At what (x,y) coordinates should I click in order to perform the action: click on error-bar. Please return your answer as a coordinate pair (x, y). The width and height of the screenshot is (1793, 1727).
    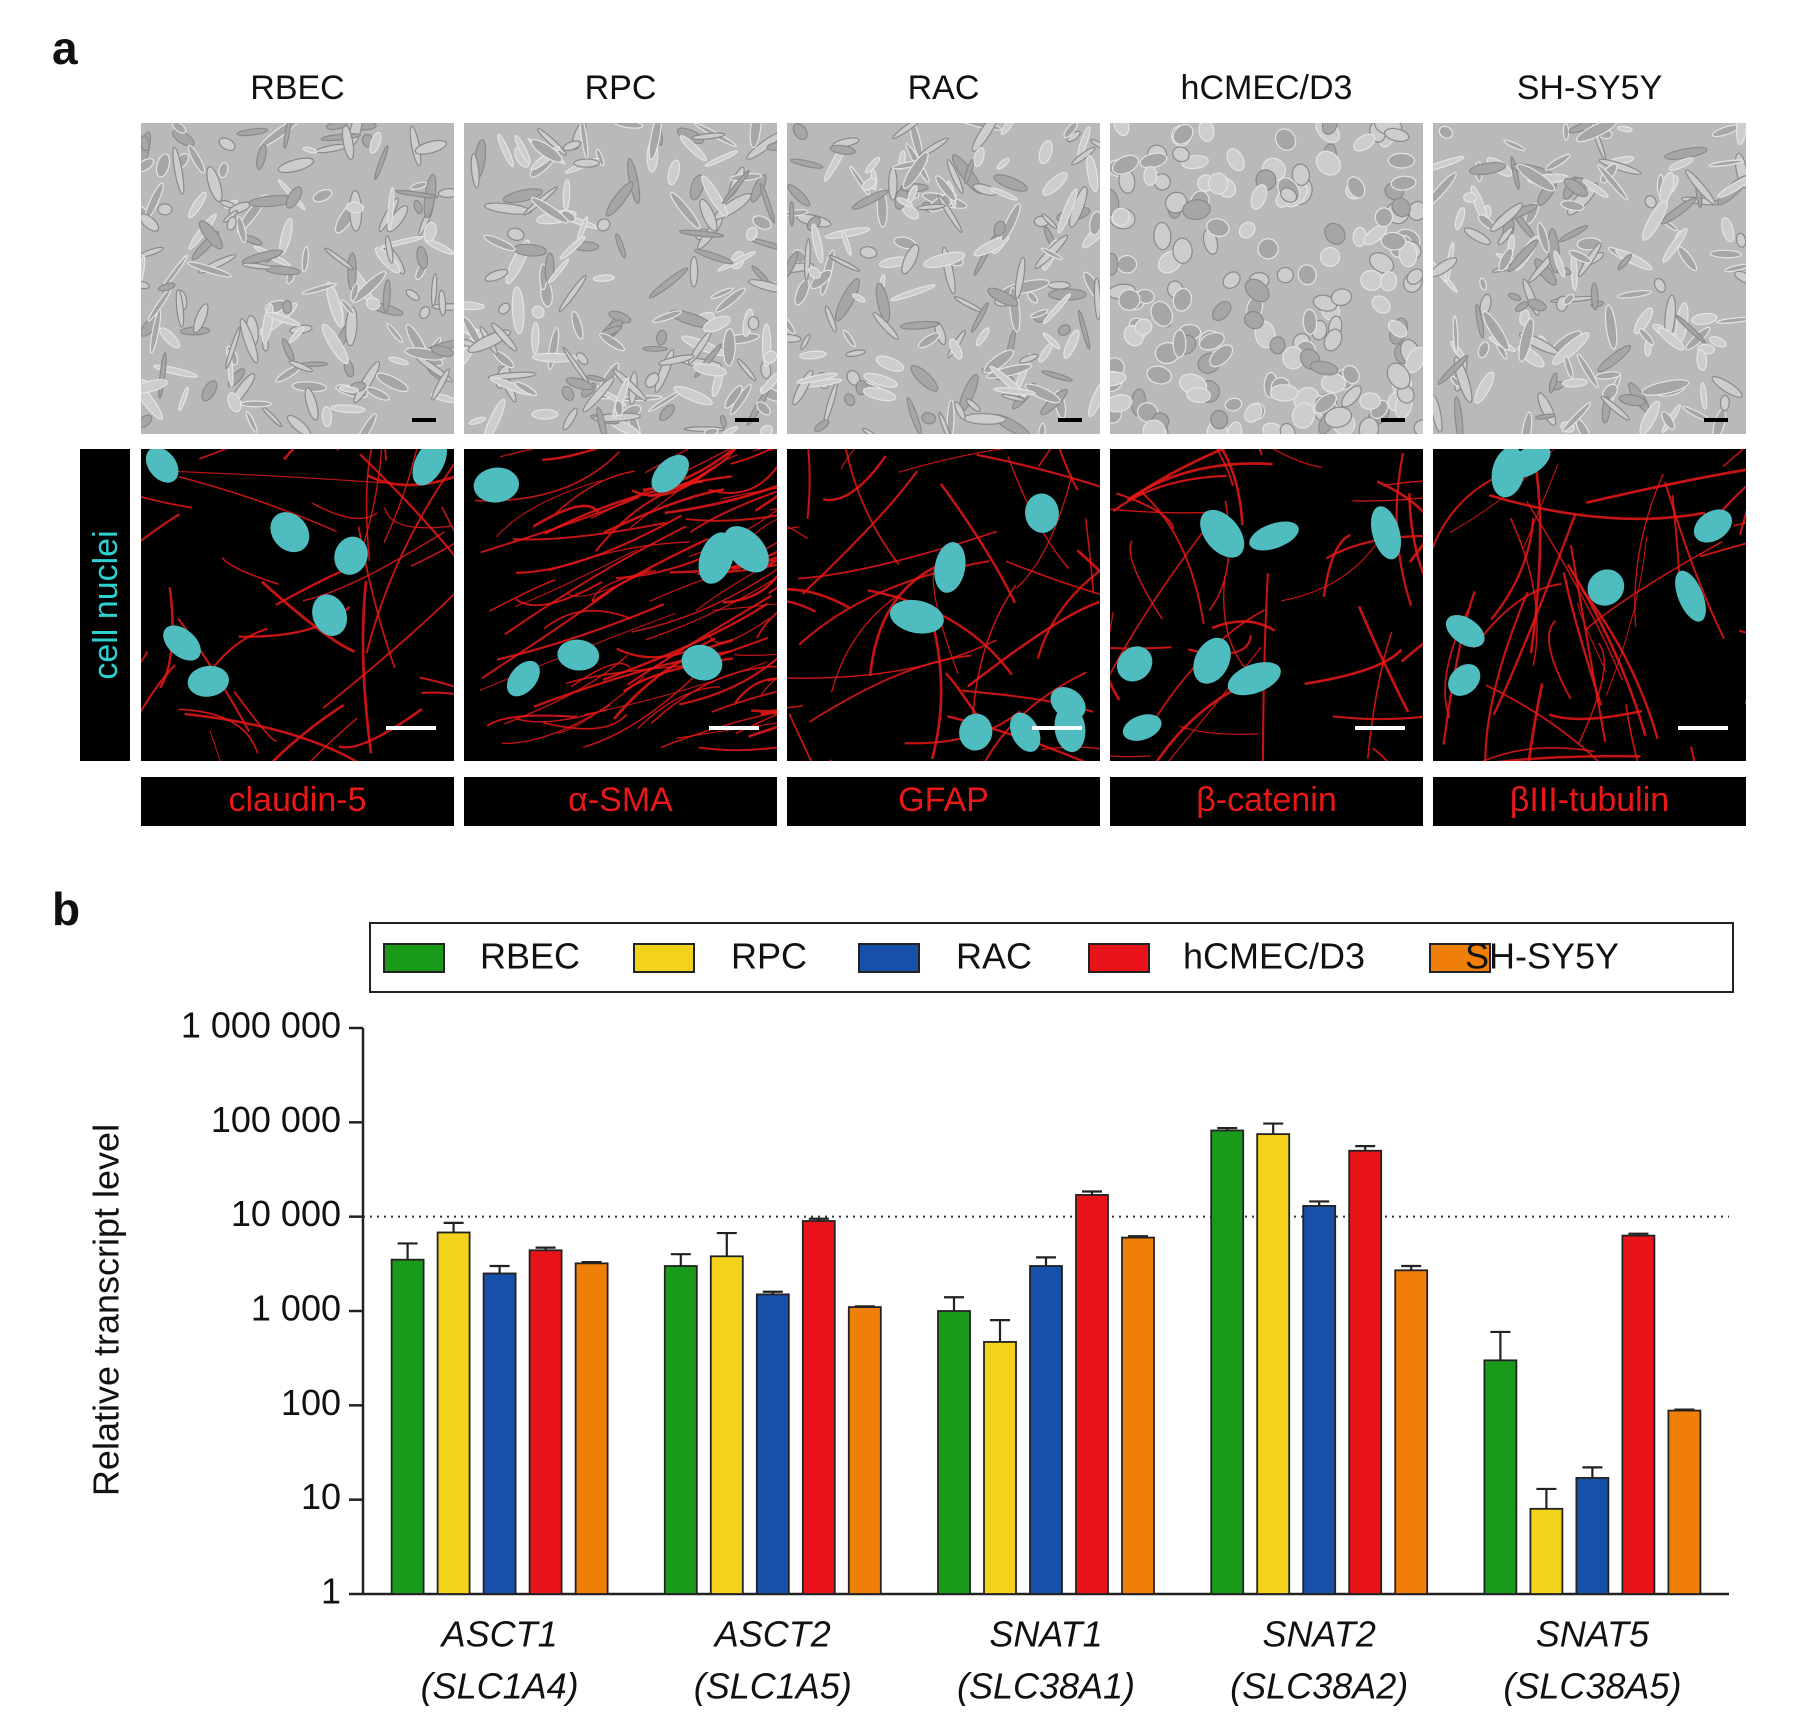
    Looking at the image, I should click on (1046, 1261).